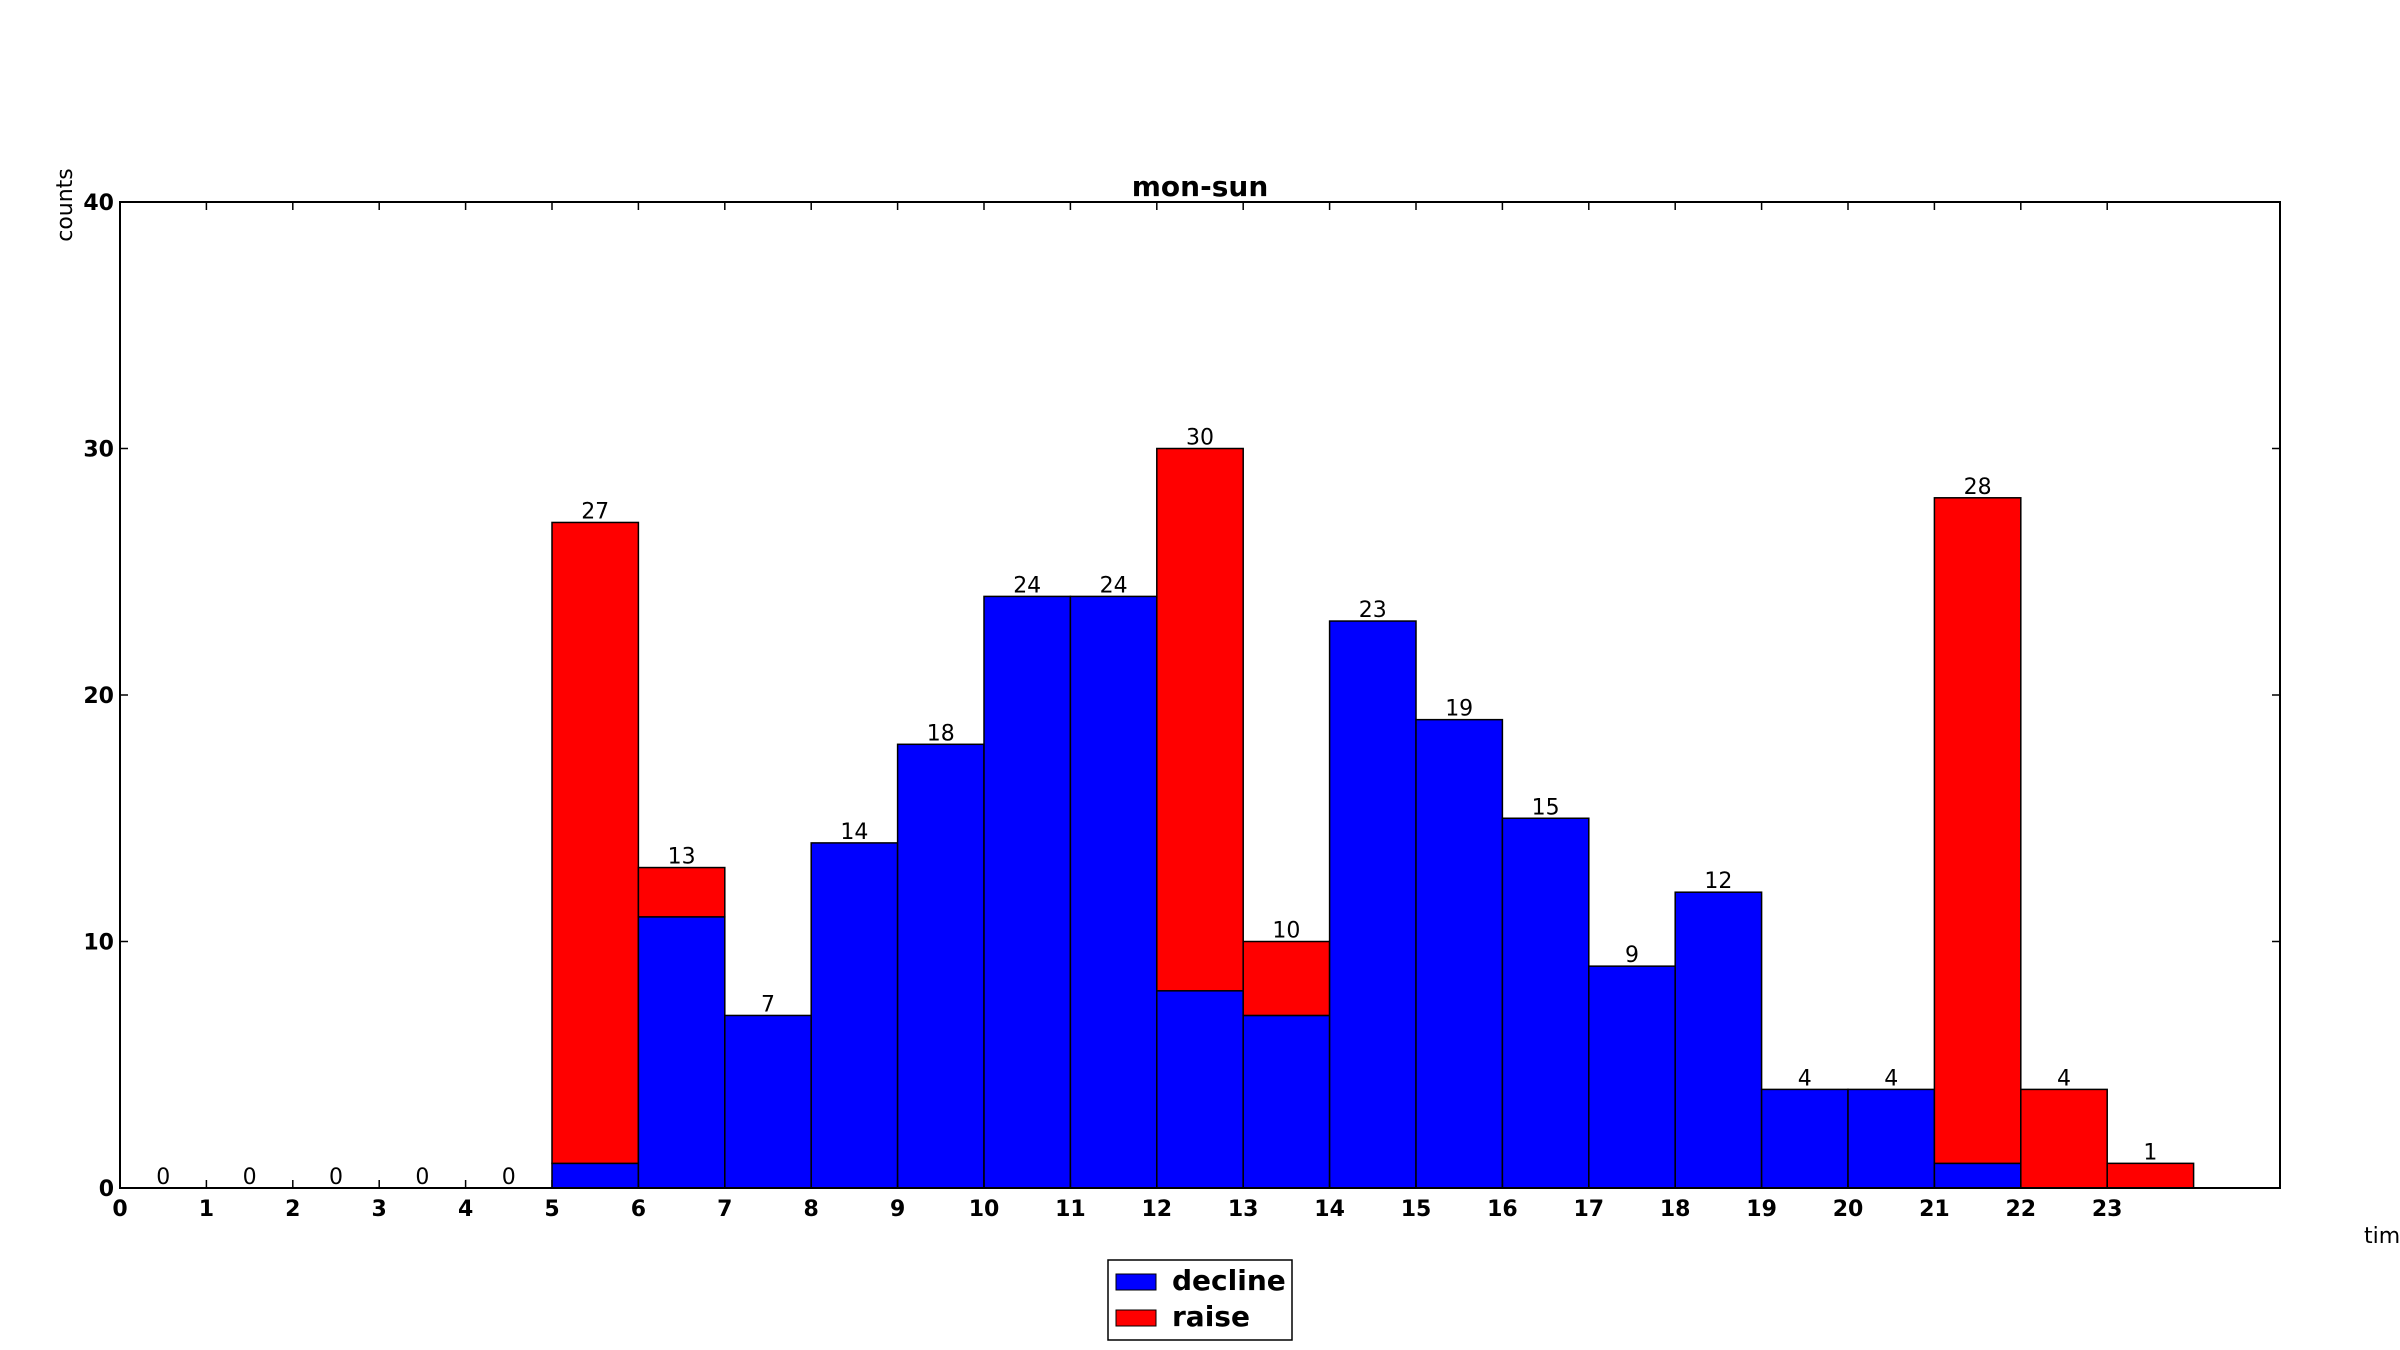  I want to click on chart-title: mon-sun, so click(1200, 186).